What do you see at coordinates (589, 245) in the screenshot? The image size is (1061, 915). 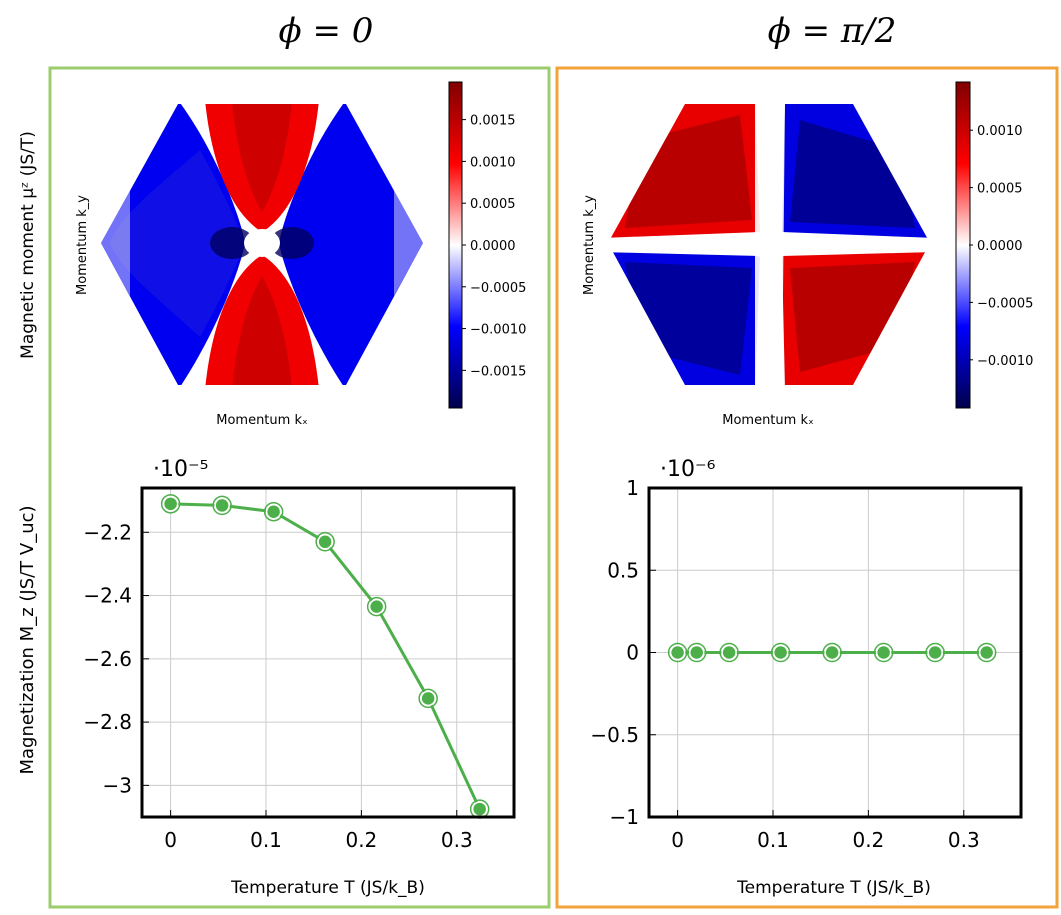 I see `heatmap-right-ylabel: Momentum k_y` at bounding box center [589, 245].